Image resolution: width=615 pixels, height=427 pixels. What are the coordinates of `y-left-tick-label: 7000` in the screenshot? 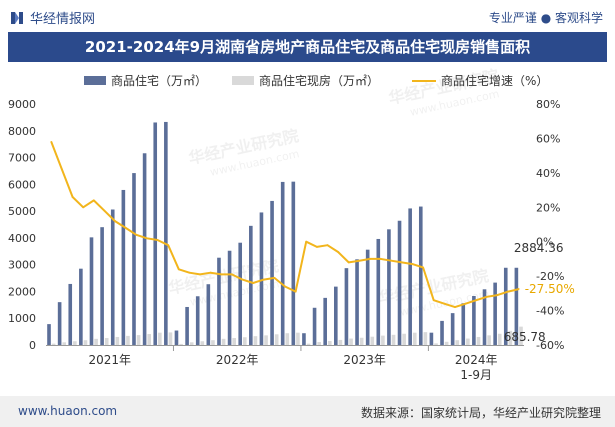 It's located at (22, 158).